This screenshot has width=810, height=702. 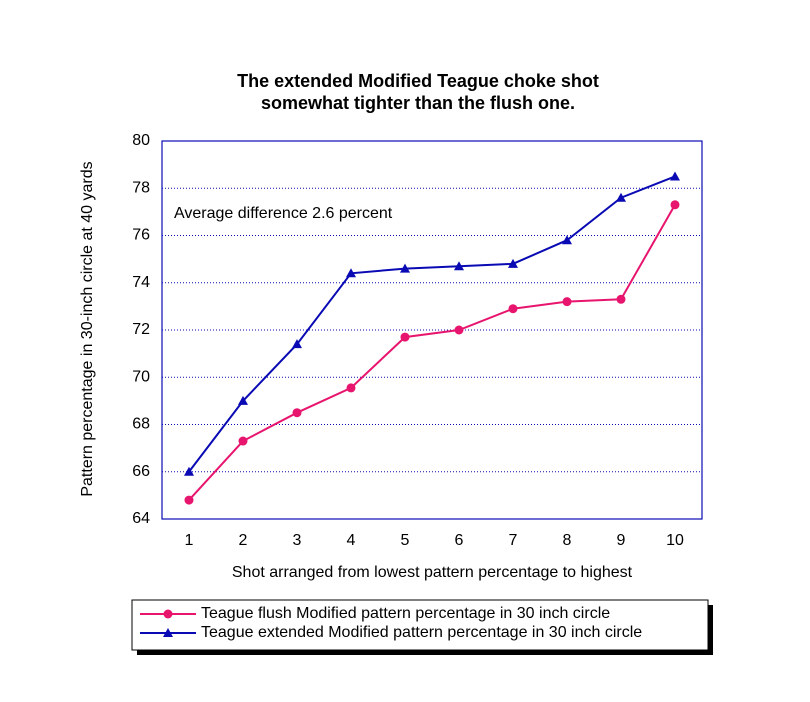 What do you see at coordinates (141, 282) in the screenshot?
I see `y-tick-label: 74` at bounding box center [141, 282].